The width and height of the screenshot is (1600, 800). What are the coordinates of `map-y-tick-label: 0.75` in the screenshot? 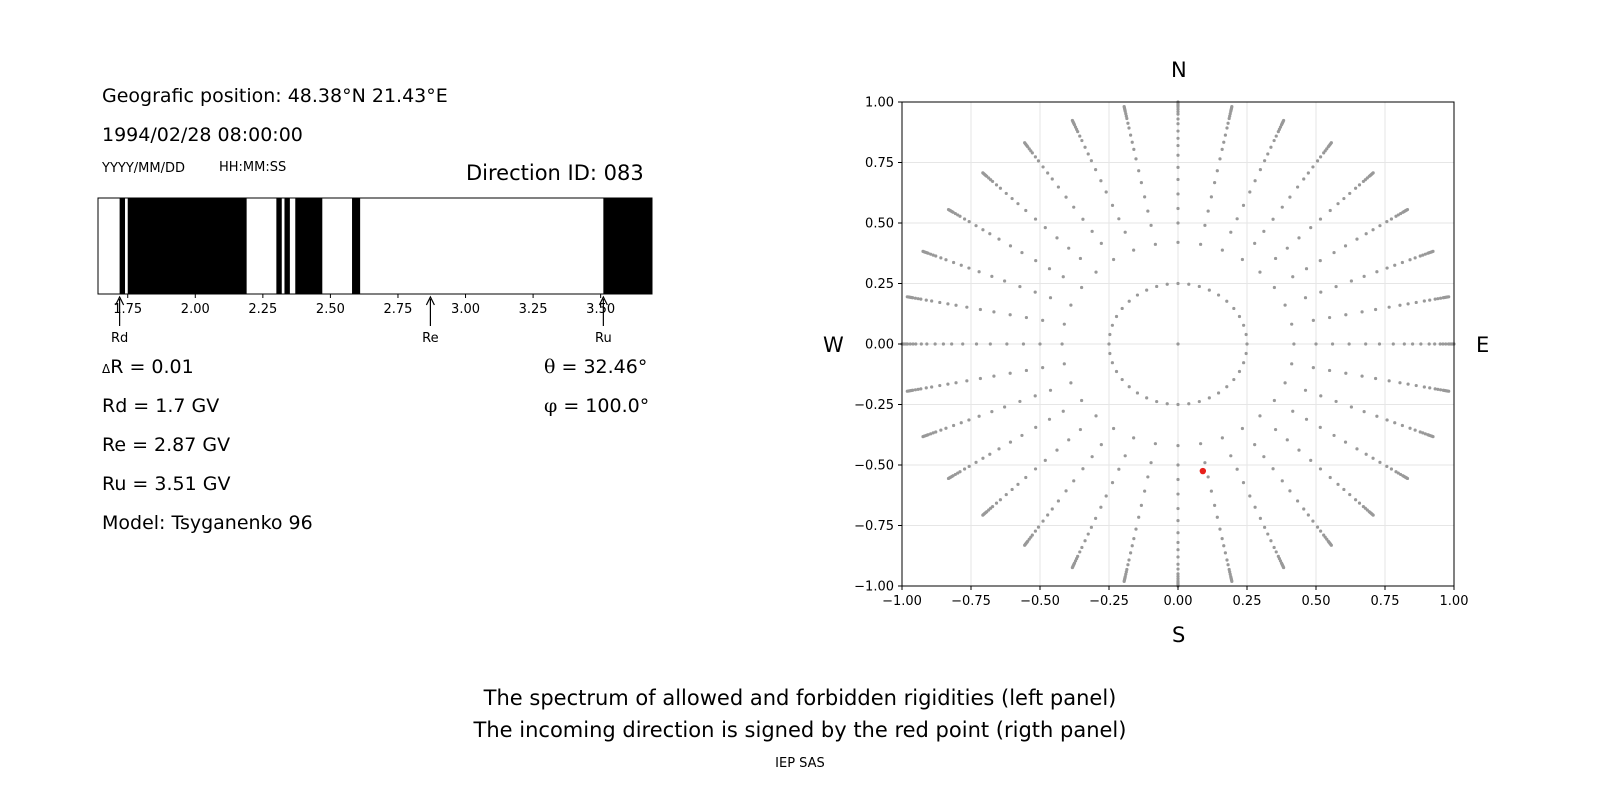 It's located at (879, 163).